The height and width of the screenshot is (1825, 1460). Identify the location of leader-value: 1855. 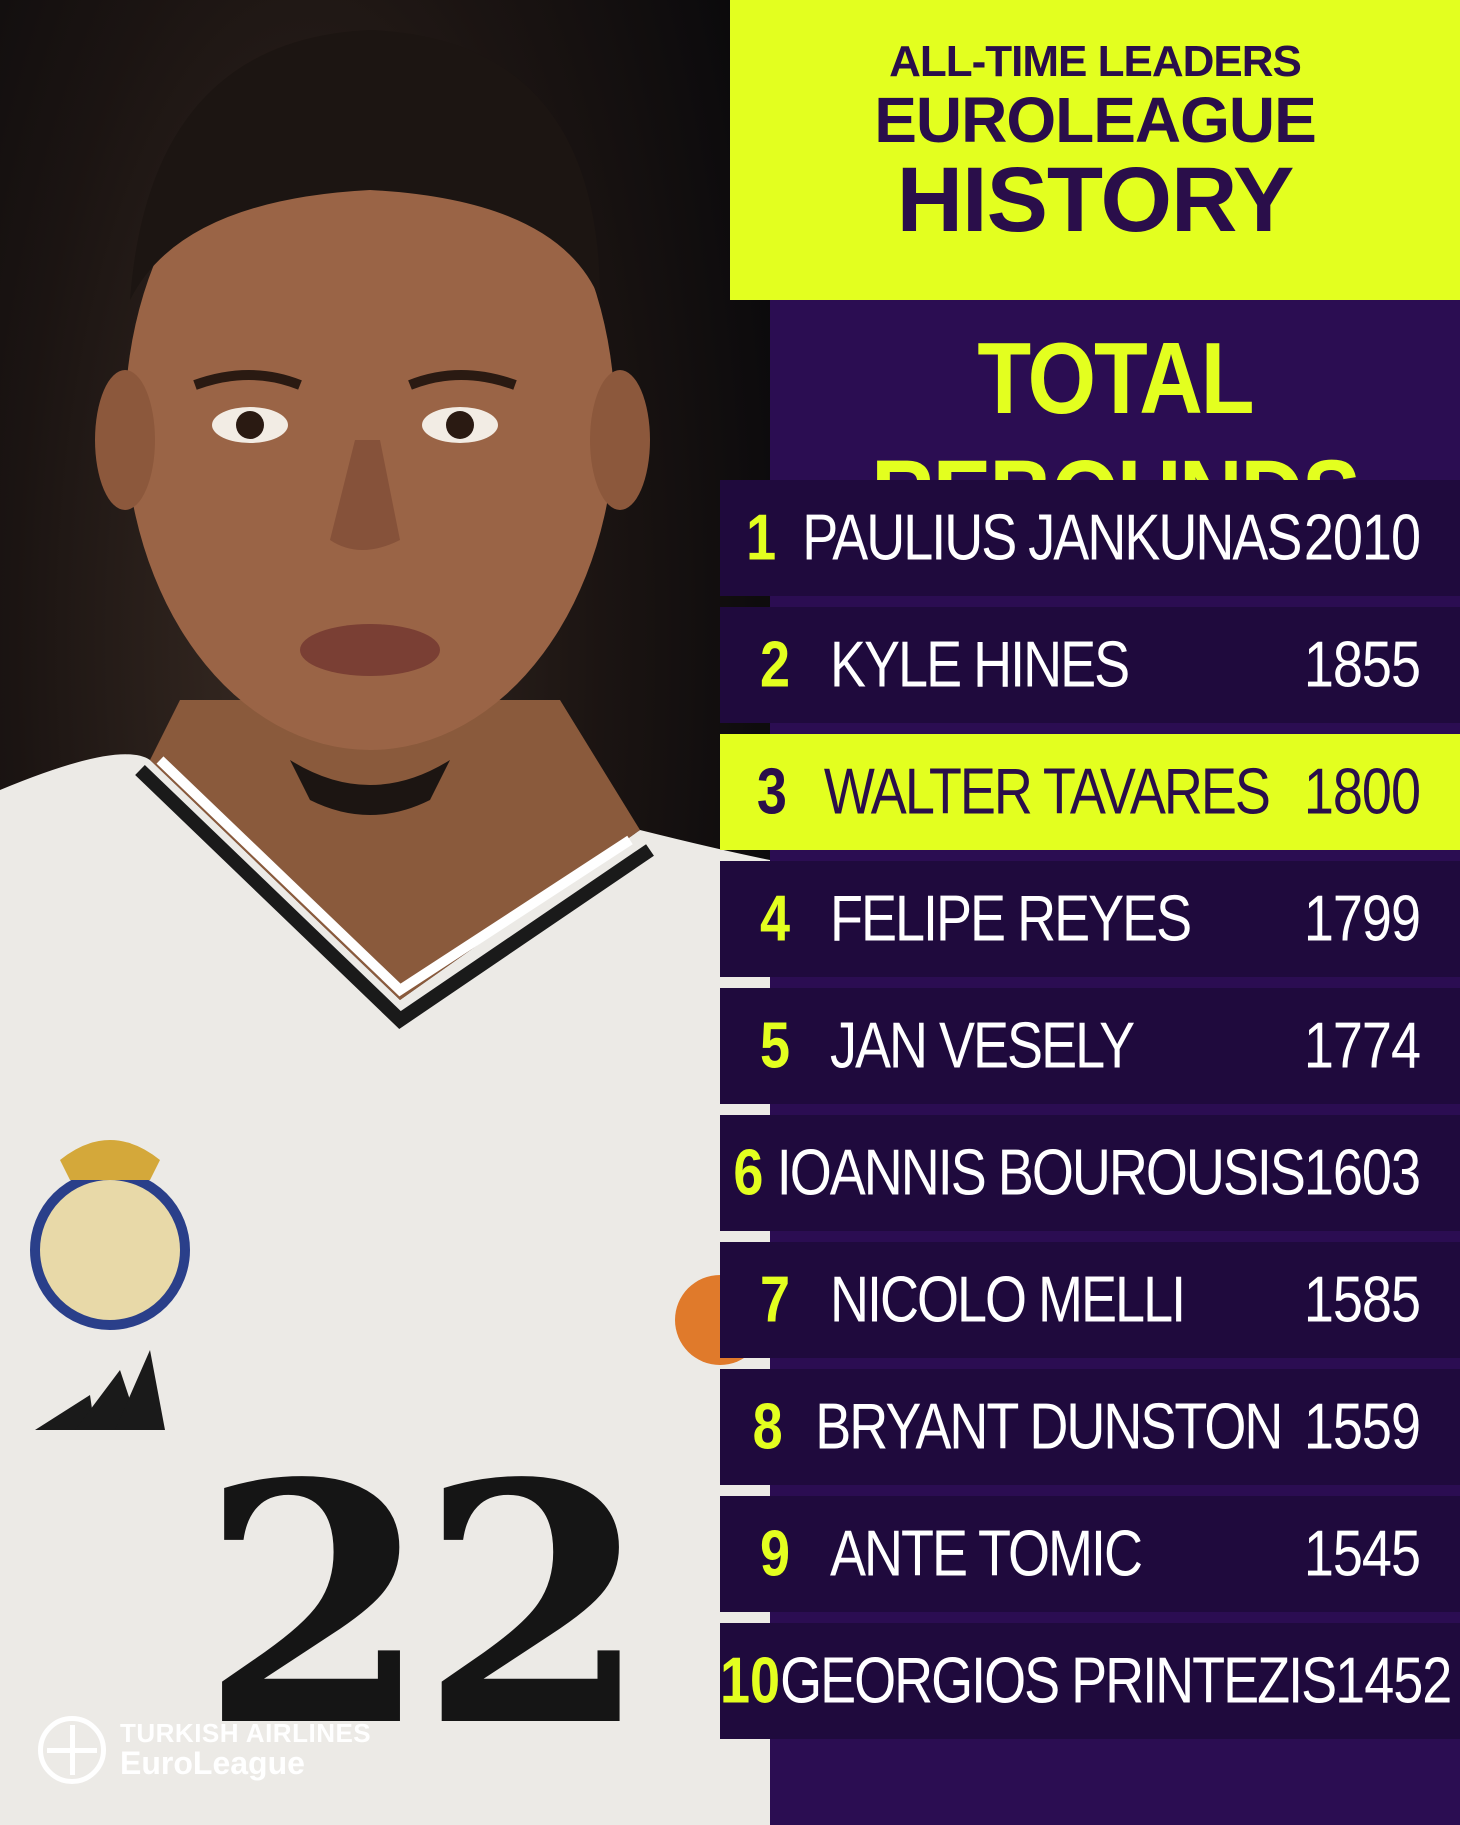
(1362, 665).